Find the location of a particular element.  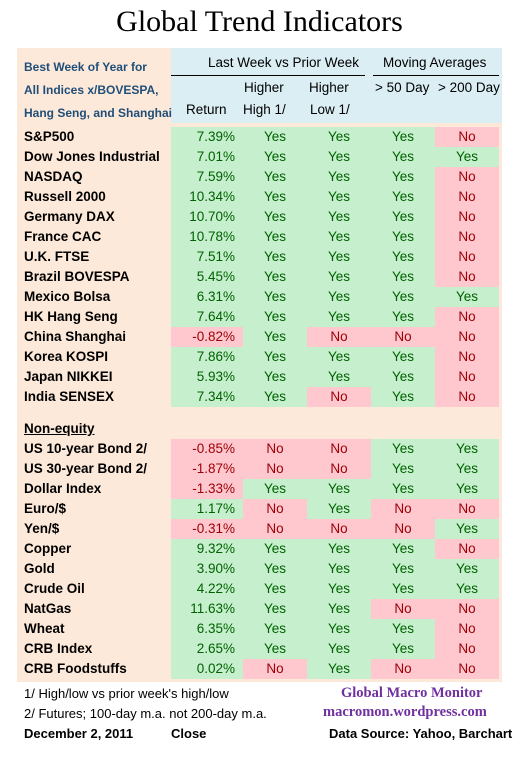

table-row: US 30-year Bond 2/-1.87% No No Yes Yes is located at coordinates (259, 469).